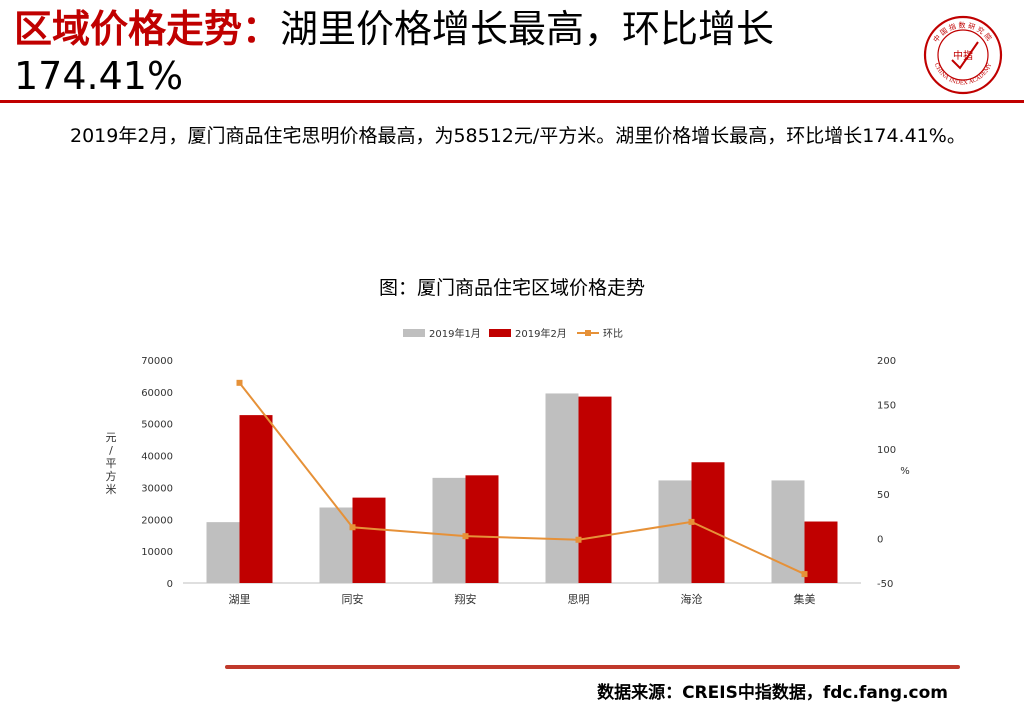 This screenshot has height=709, width=1024. Describe the element at coordinates (111, 489) in the screenshot. I see `y-axis-label-char: 米` at that location.